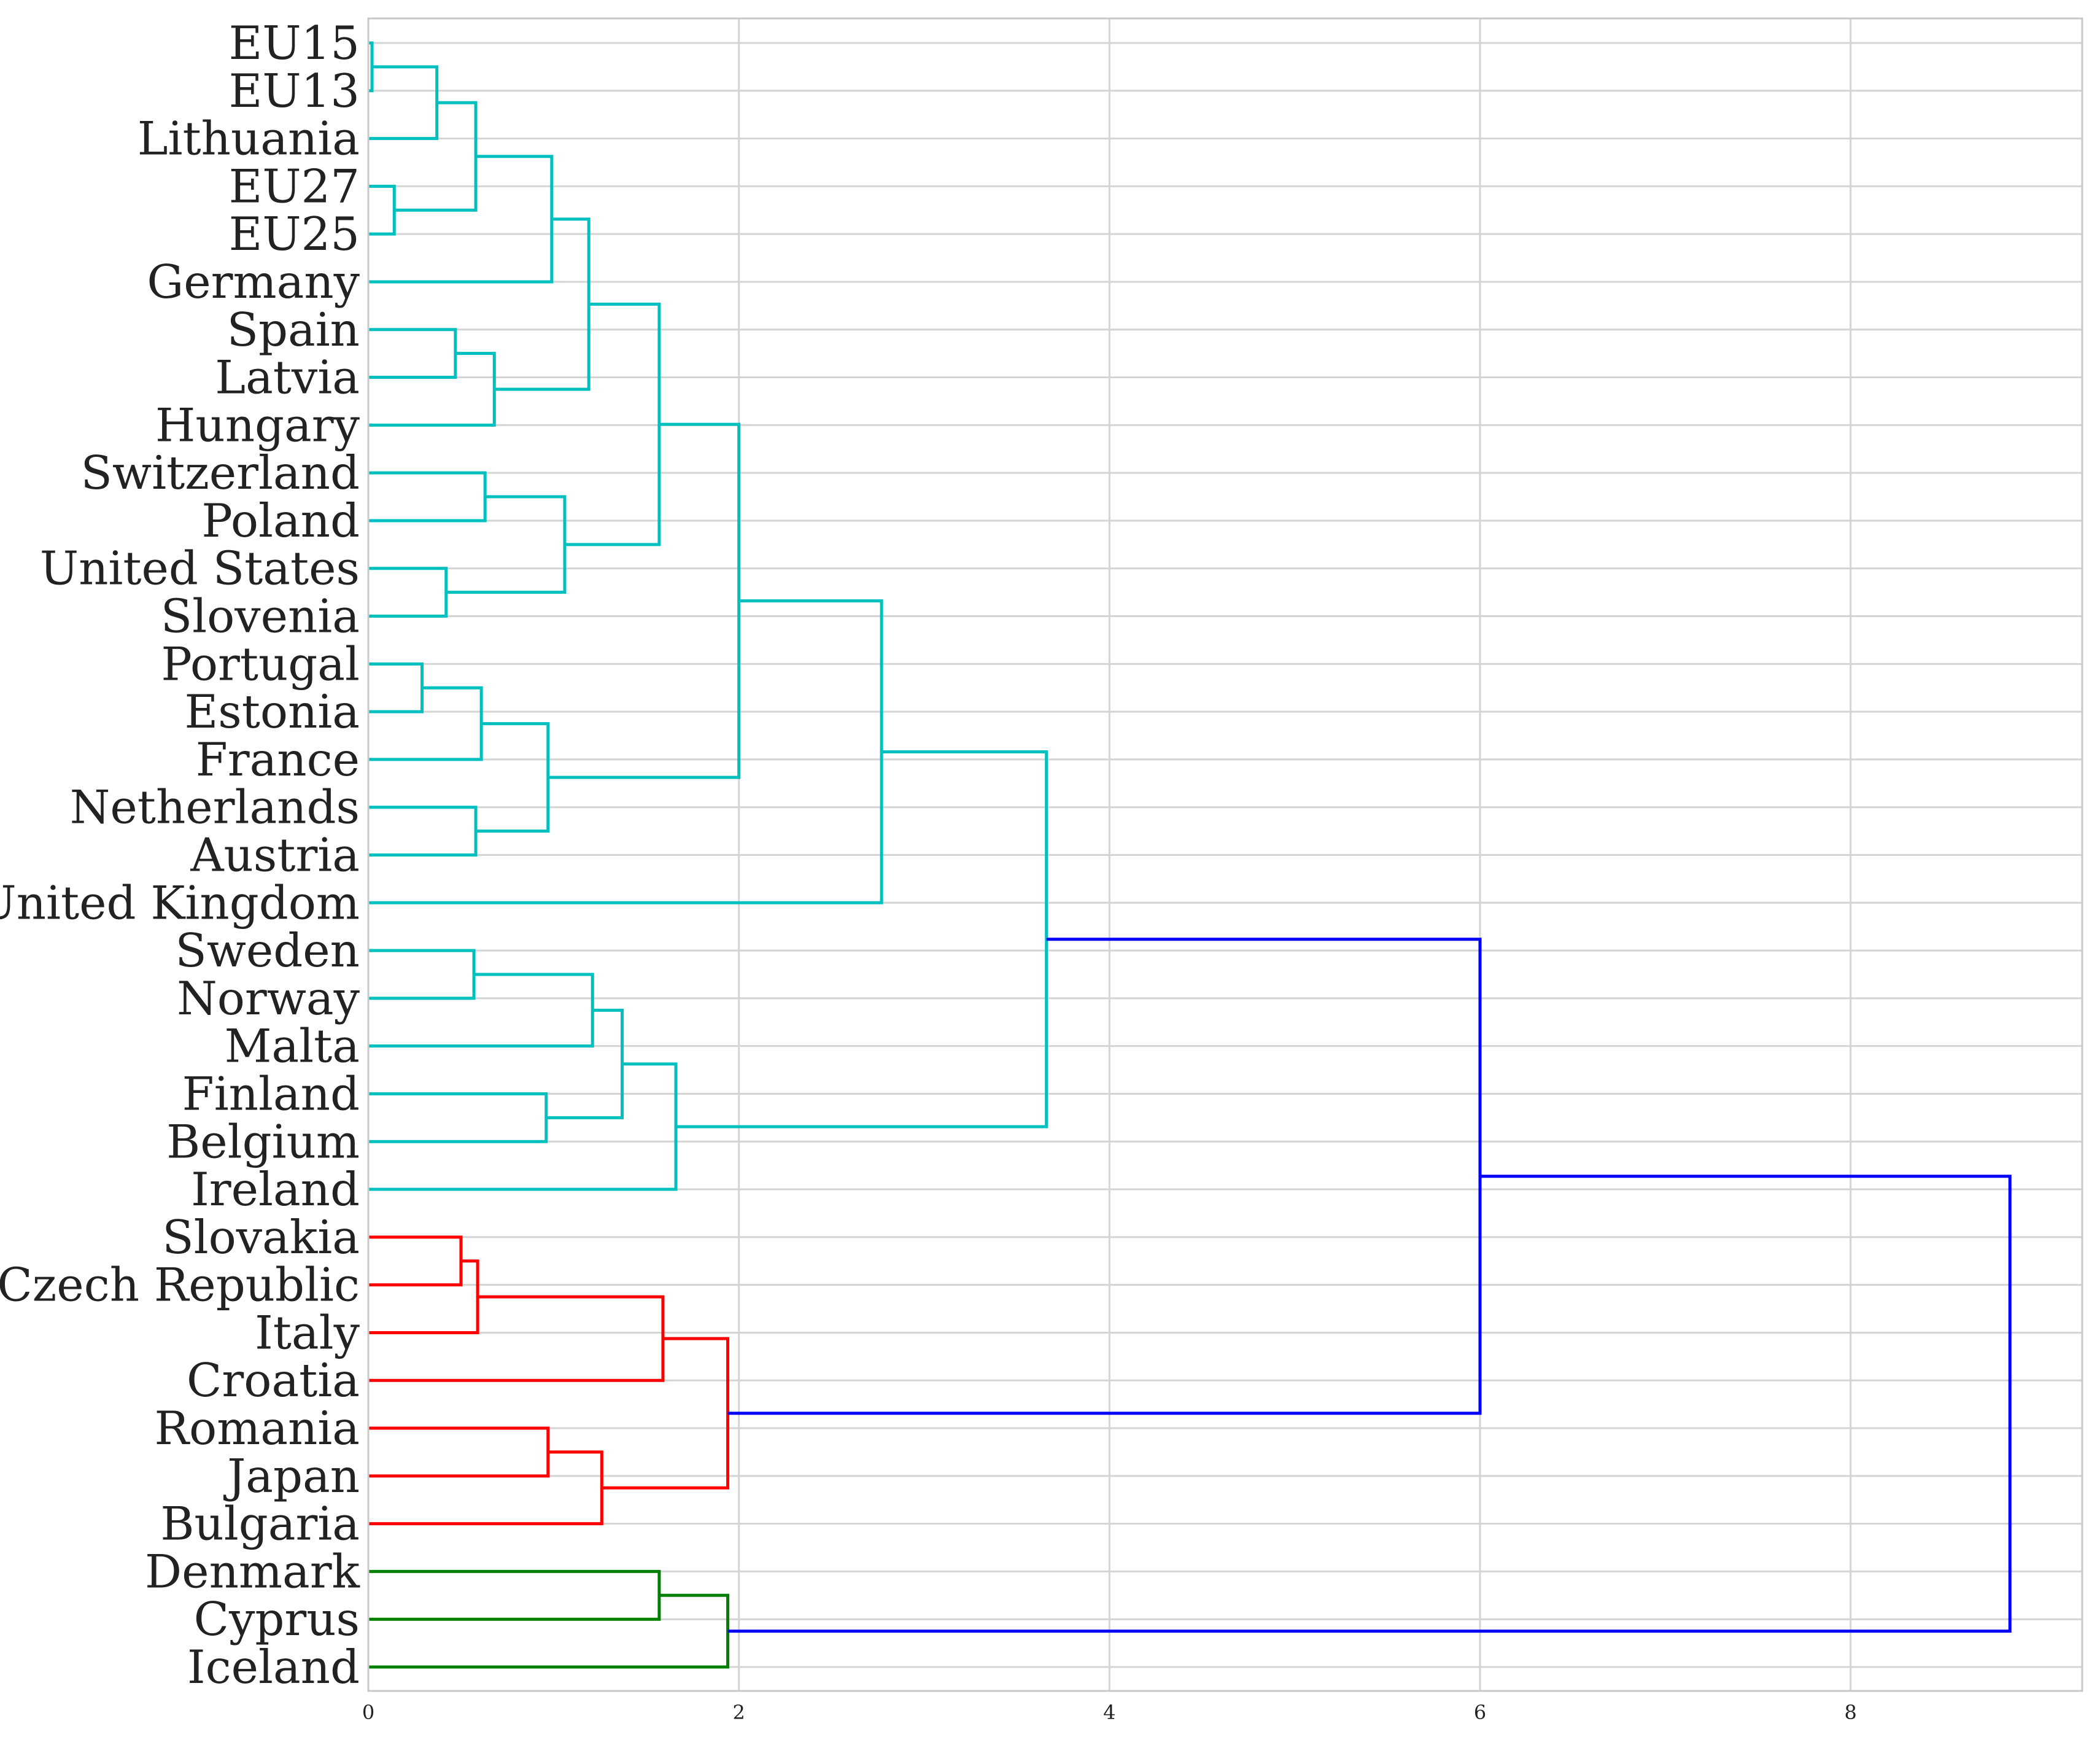  What do you see at coordinates (294, 186) in the screenshot?
I see `leaf-label-eu27: EU27` at bounding box center [294, 186].